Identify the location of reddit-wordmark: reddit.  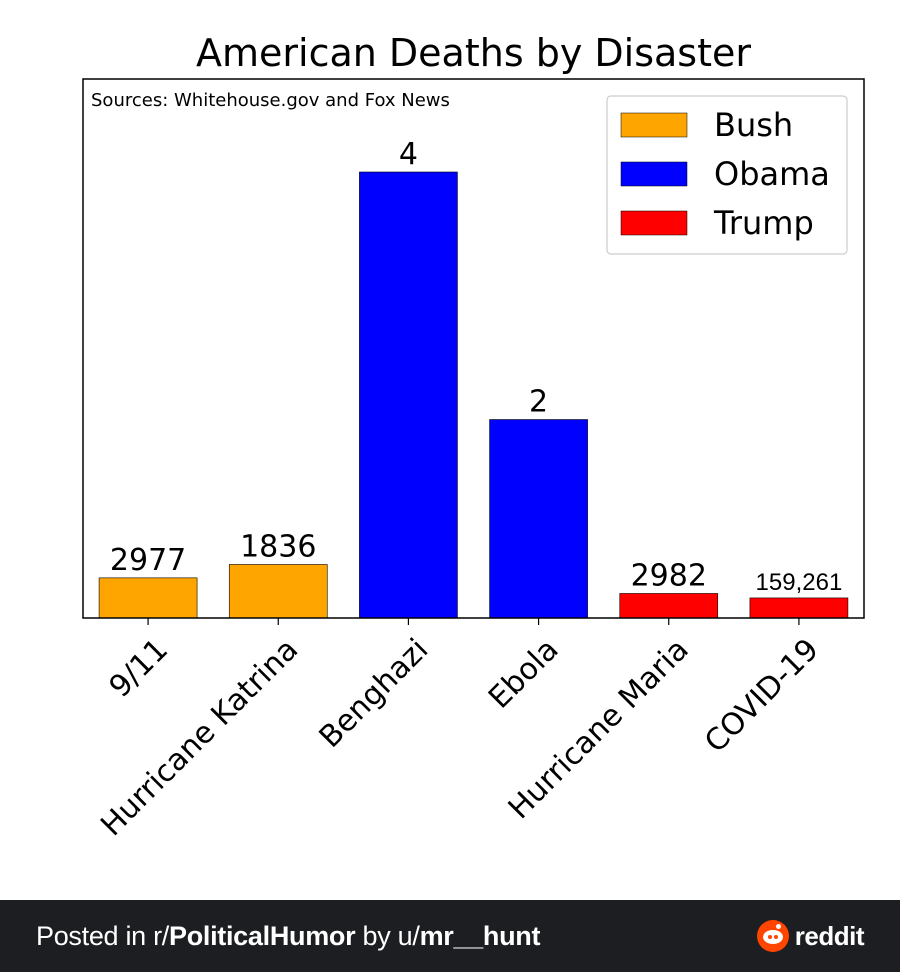
(829, 935).